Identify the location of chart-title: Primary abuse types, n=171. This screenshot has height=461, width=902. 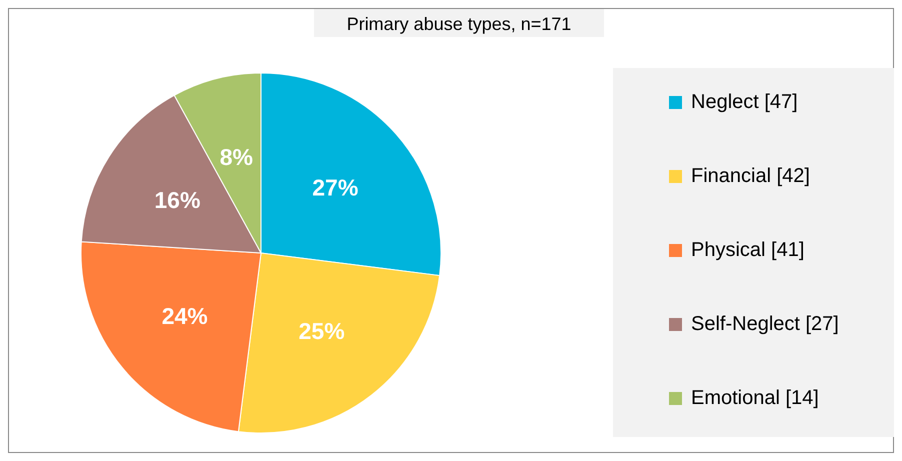
(459, 24).